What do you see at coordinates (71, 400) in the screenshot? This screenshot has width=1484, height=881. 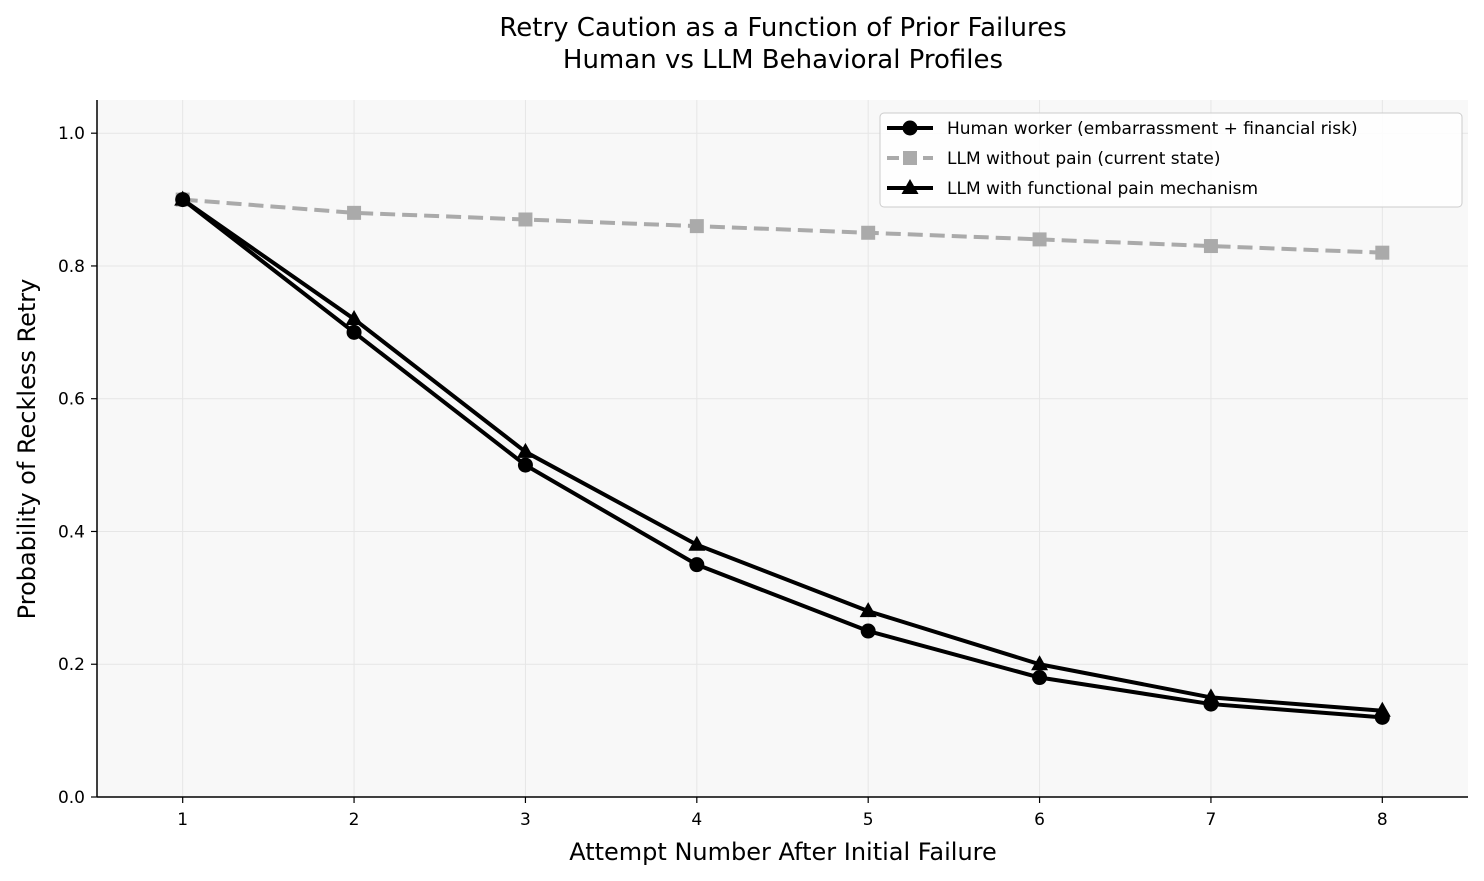 I see `y-tick-label: 0.6` at bounding box center [71, 400].